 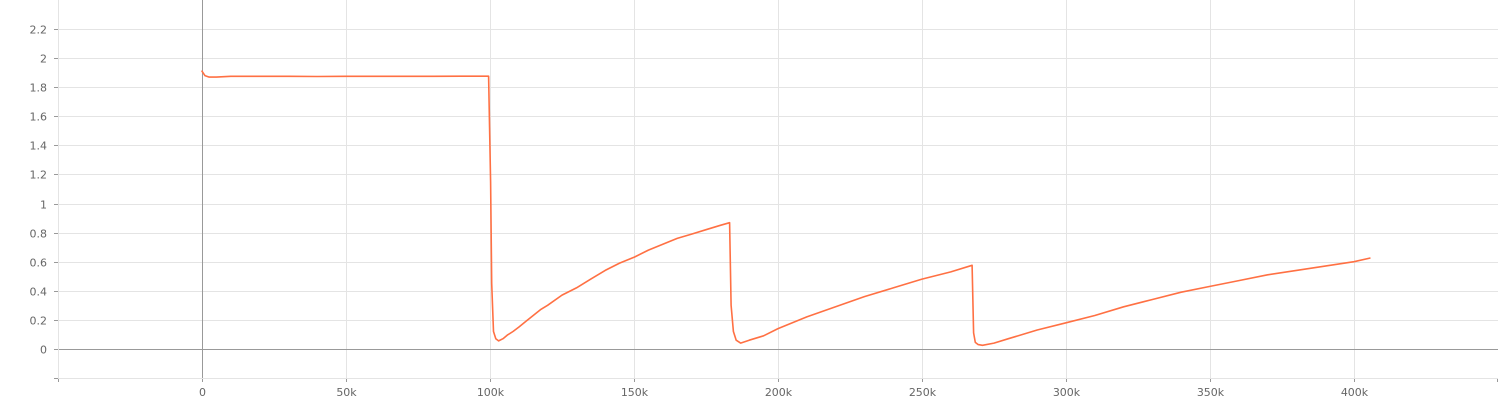 I want to click on x-tick-label: 350k, so click(x=1211, y=392).